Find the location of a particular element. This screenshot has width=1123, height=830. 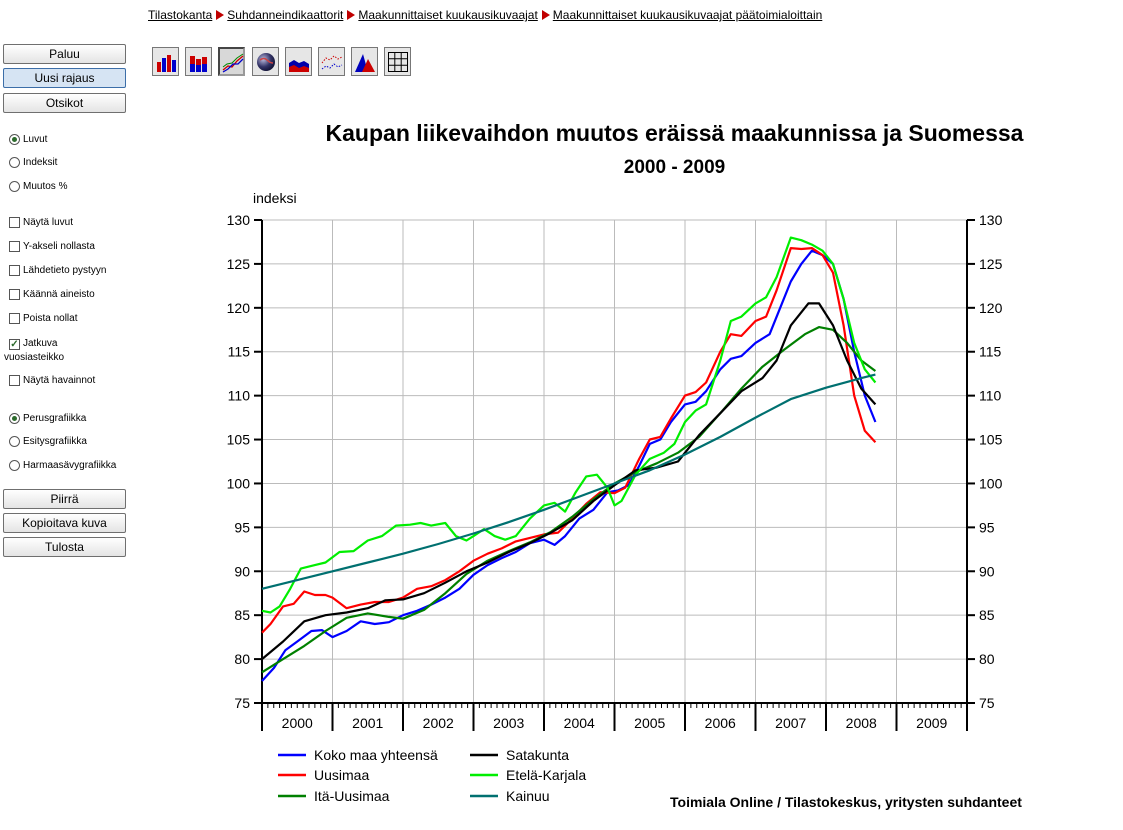

radio-esitysgrafiikka: Esitysgrafiikka is located at coordinates (48, 442).